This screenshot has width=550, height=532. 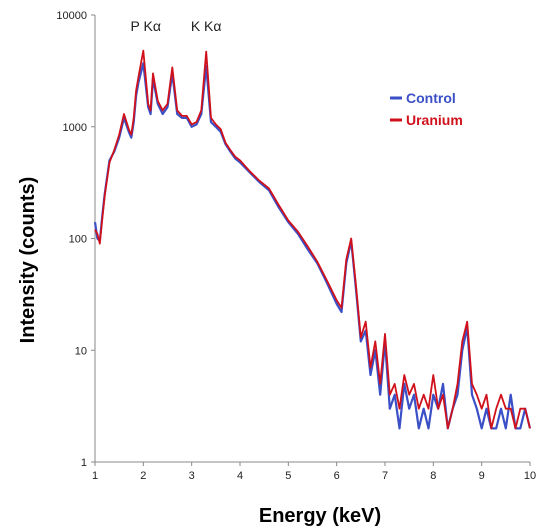 I want to click on x-tick-label: 9, so click(x=482, y=476).